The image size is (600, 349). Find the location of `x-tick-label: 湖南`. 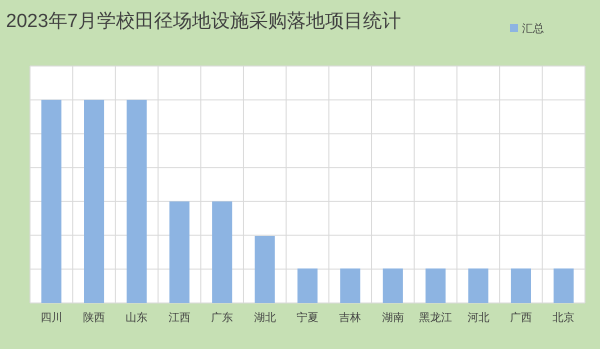

x-tick-label: 湖南 is located at coordinates (393, 317).